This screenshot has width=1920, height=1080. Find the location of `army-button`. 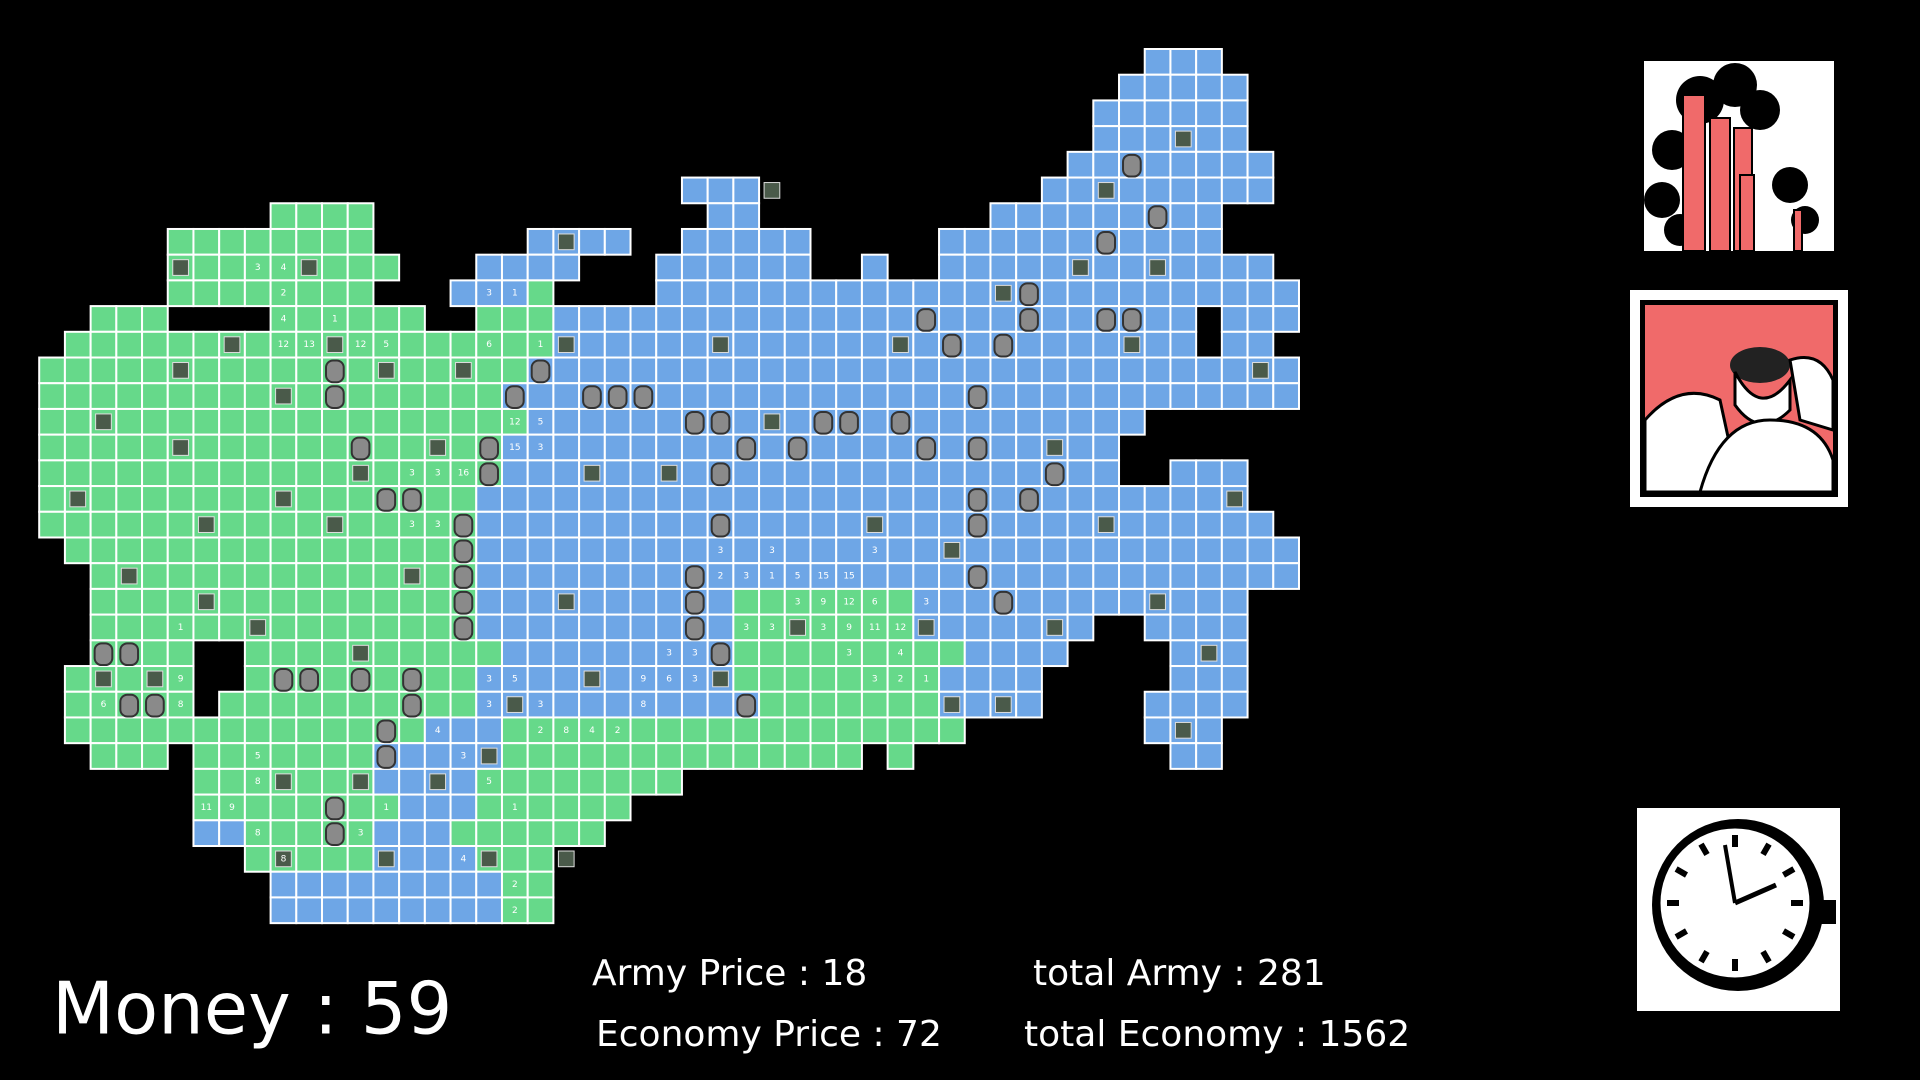

army-button is located at coordinates (1739, 398).